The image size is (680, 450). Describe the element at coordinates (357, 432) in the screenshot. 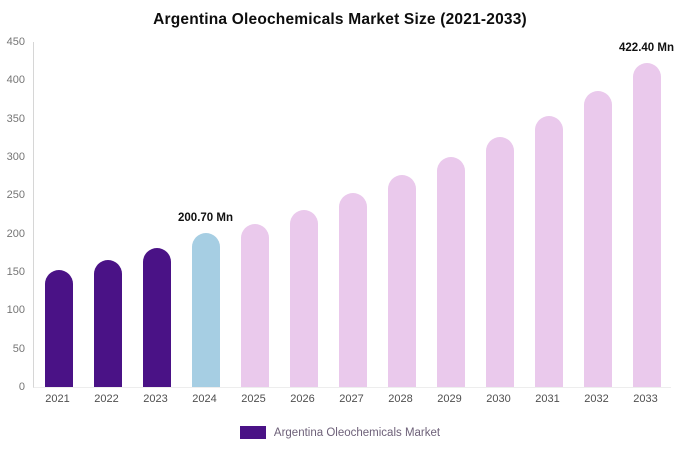

I see `legend-label: Argentina Oleochemicals Market` at that location.